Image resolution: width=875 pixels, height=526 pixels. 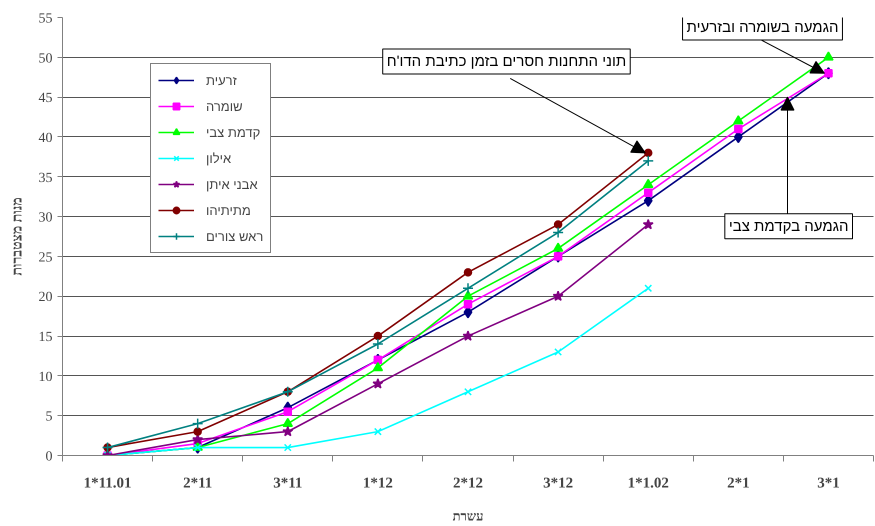 I want to click on x-tick-label: 1*11.01, so click(x=108, y=484).